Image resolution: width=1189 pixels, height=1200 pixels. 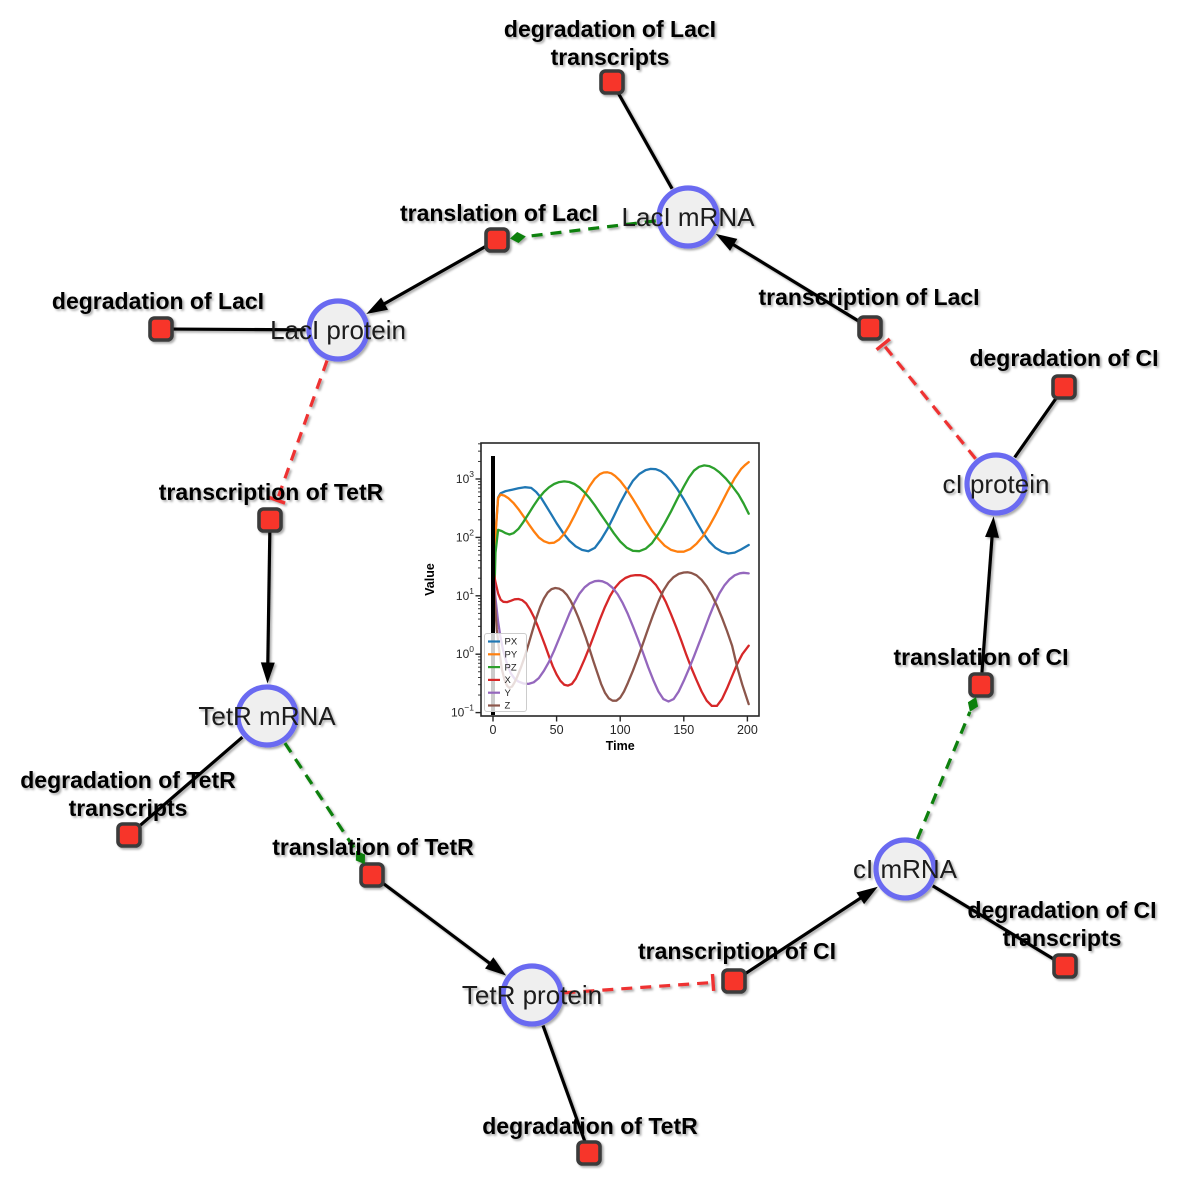 I want to click on species-label-laci_mrna: LacI mRNA, so click(x=689, y=217).